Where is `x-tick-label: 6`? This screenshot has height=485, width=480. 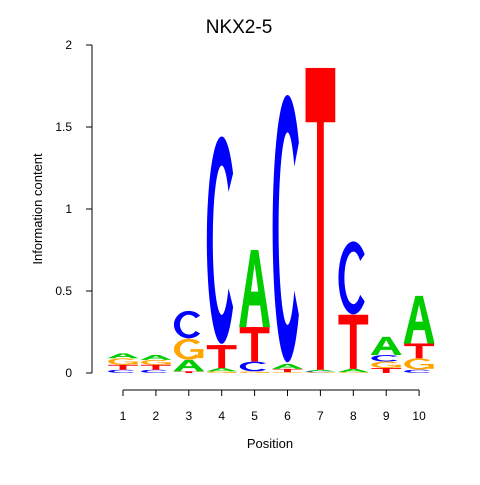 x-tick-label: 6 is located at coordinates (287, 416).